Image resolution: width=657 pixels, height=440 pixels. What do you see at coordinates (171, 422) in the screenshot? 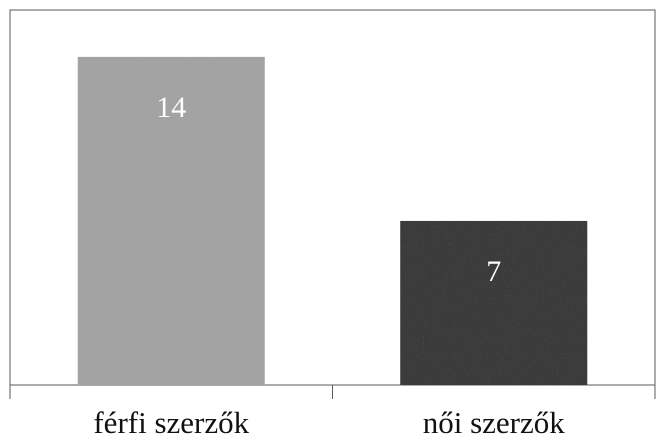
I see `x-tick-label-1: férfi szerzők` at bounding box center [171, 422].